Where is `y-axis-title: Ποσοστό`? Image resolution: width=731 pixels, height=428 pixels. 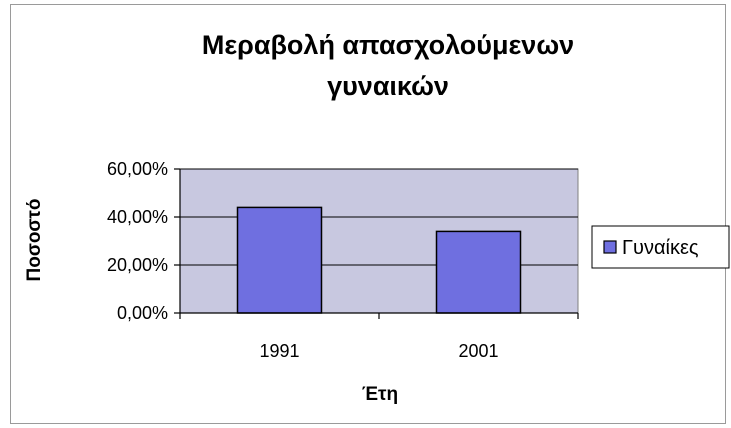
y-axis-title: Ποσοστό is located at coordinates (34, 239).